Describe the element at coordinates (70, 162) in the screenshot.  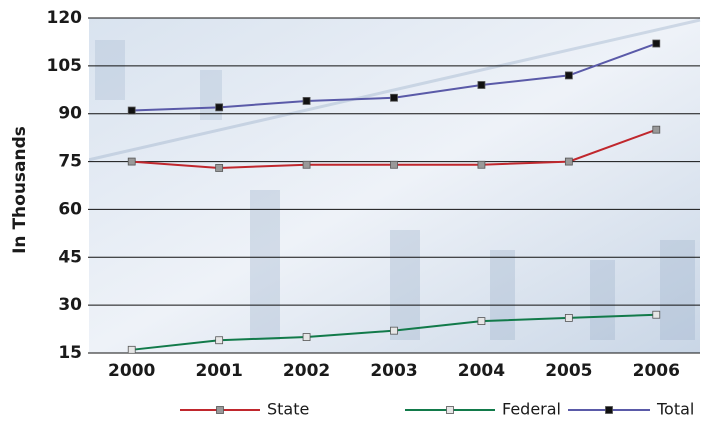
I see `y-tick-label: 75` at that location.